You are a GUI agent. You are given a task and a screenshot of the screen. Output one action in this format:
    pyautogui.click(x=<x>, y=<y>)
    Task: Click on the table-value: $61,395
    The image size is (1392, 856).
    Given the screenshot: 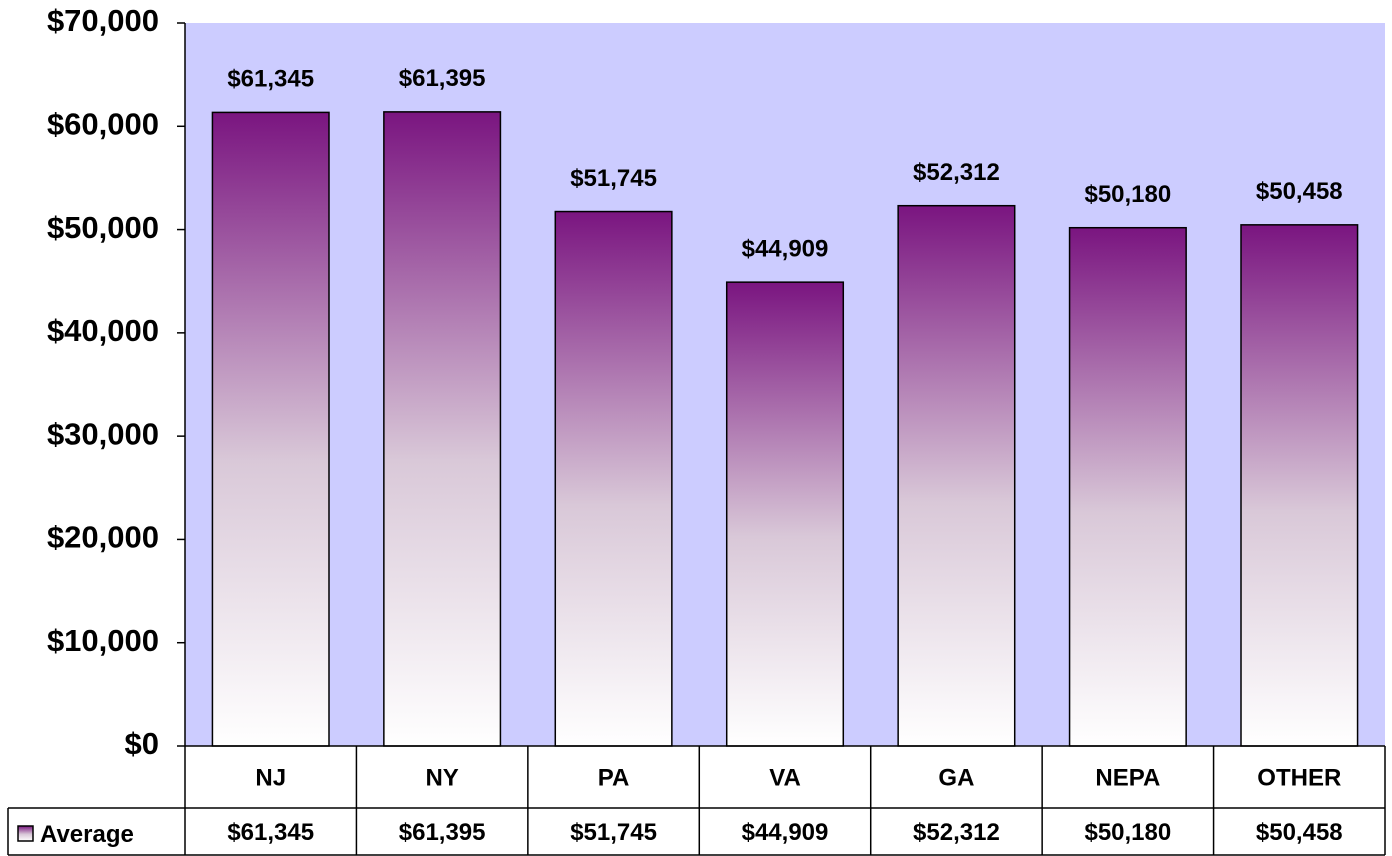 What is the action you would take?
    pyautogui.click(x=442, y=832)
    